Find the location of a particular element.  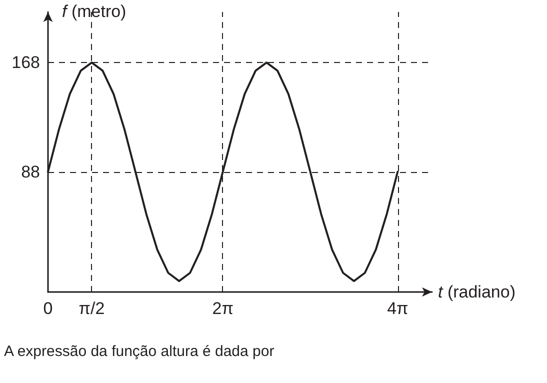

y-tick-label: 88 is located at coordinates (30, 172).